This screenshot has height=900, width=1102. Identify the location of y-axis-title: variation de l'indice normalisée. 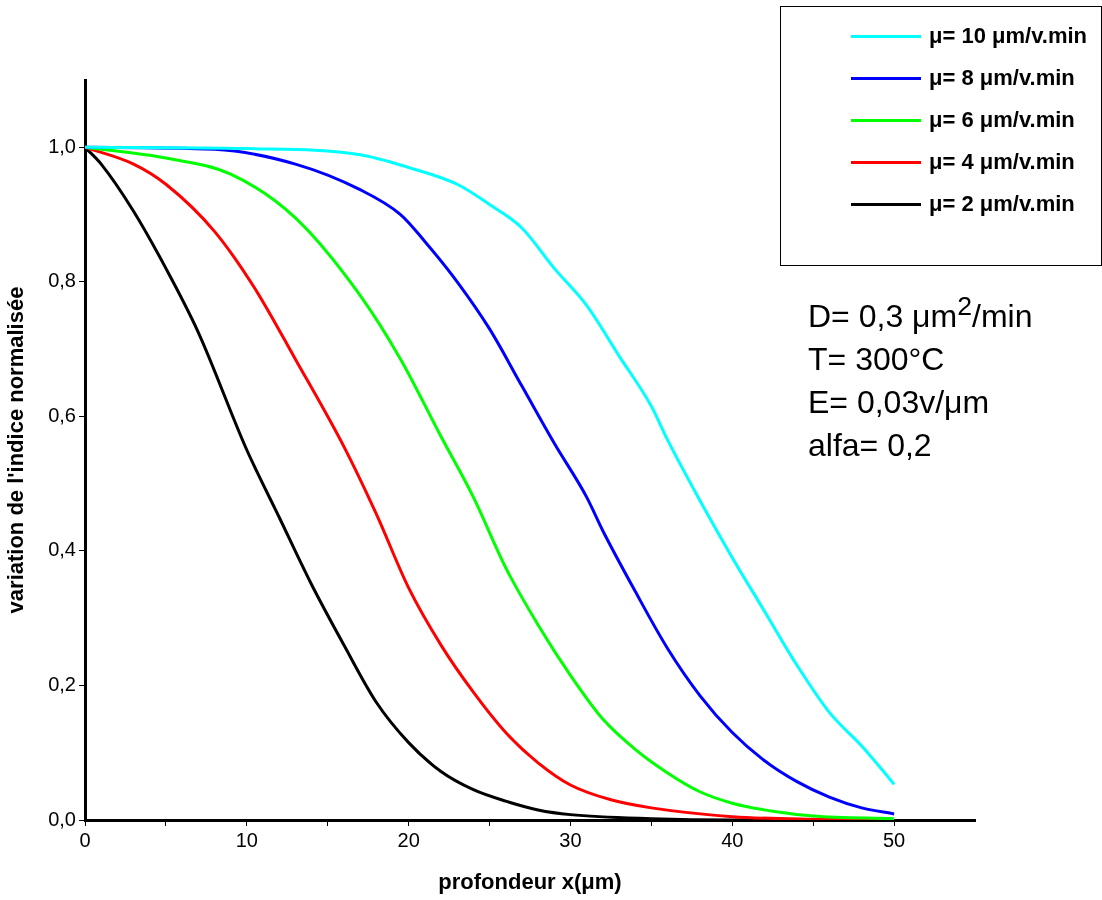
(16, 450).